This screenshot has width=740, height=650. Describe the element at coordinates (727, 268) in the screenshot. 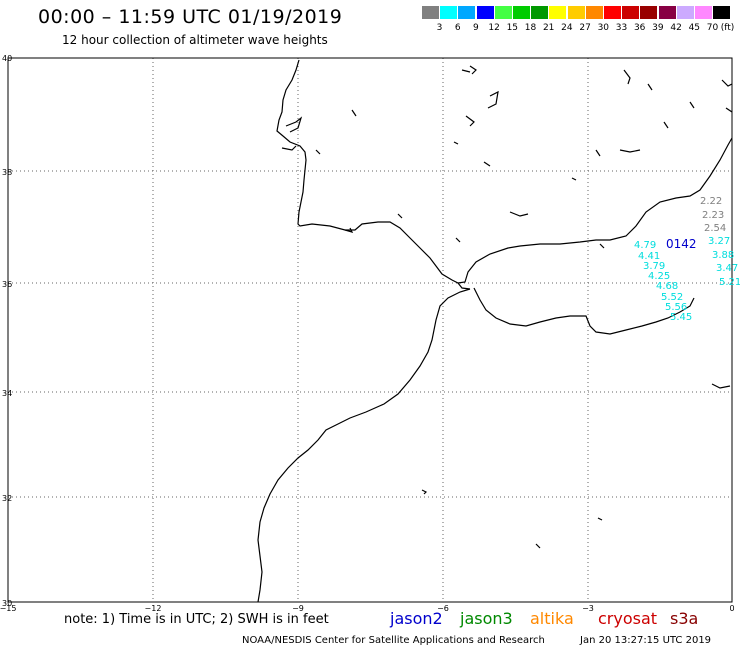

I see `track-value-cyan: 3.47` at that location.